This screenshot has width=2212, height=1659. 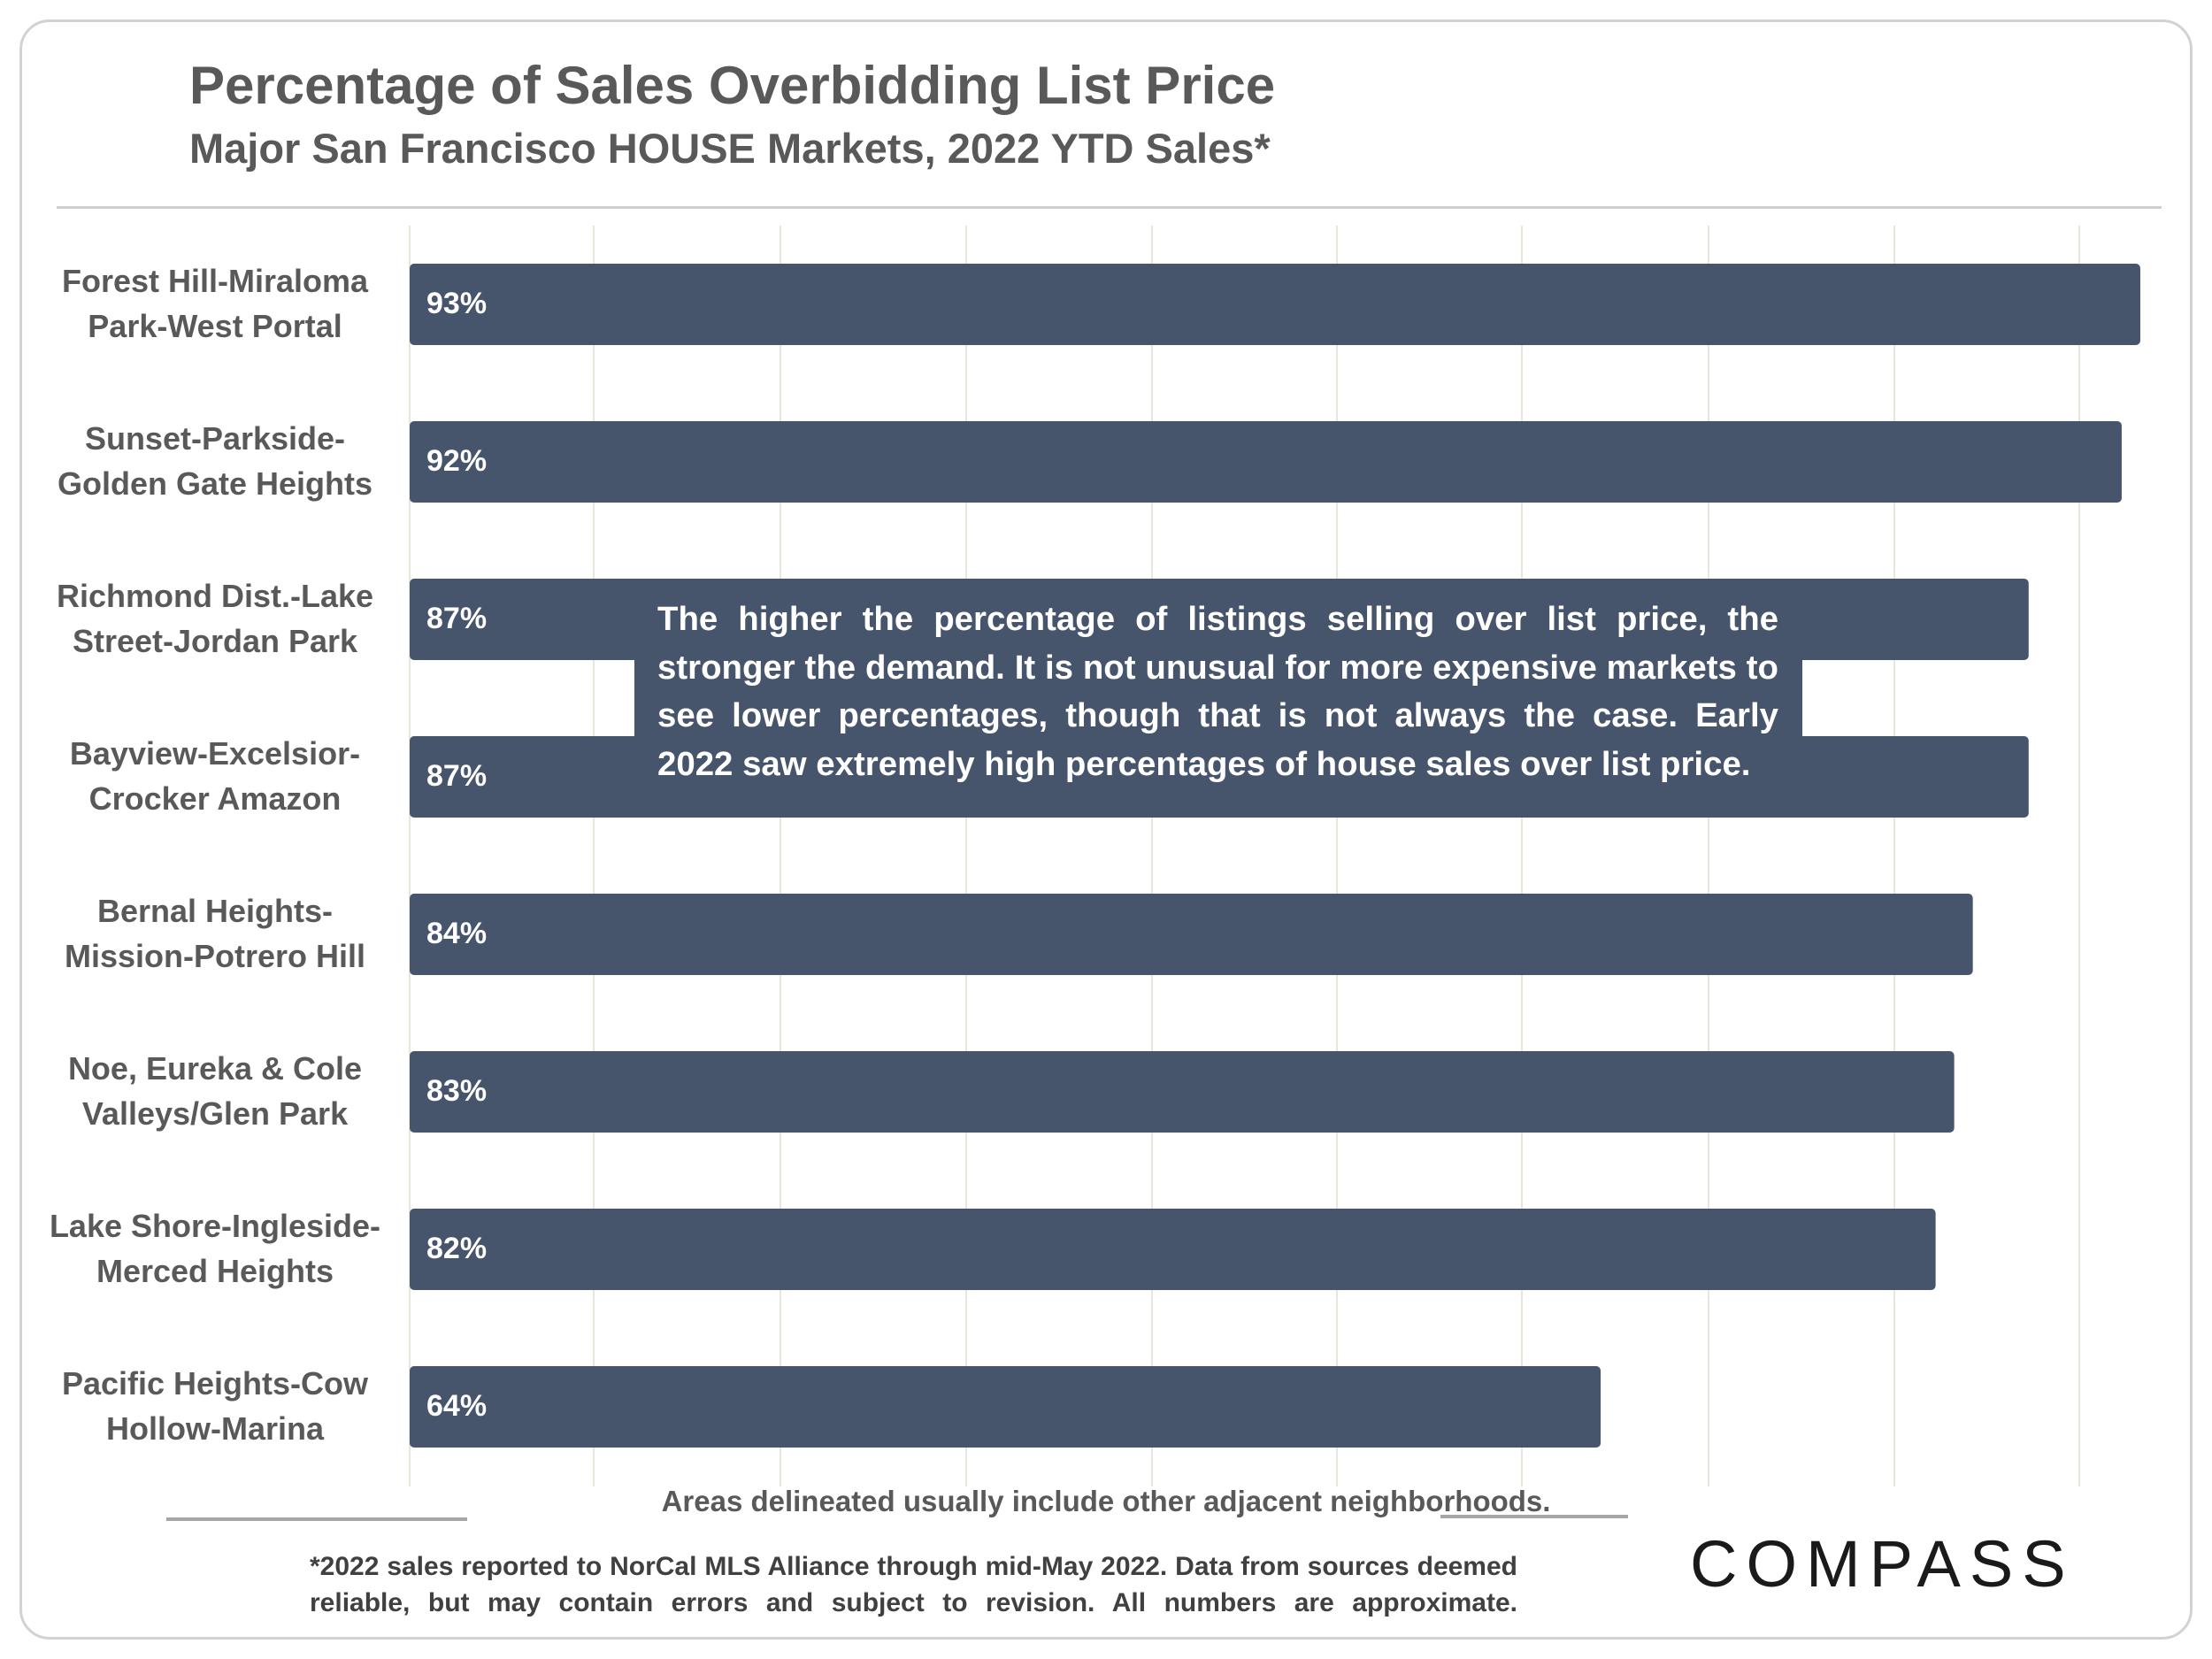 I want to click on category-label-line: Pacific Heights-Cow, so click(x=215, y=1384).